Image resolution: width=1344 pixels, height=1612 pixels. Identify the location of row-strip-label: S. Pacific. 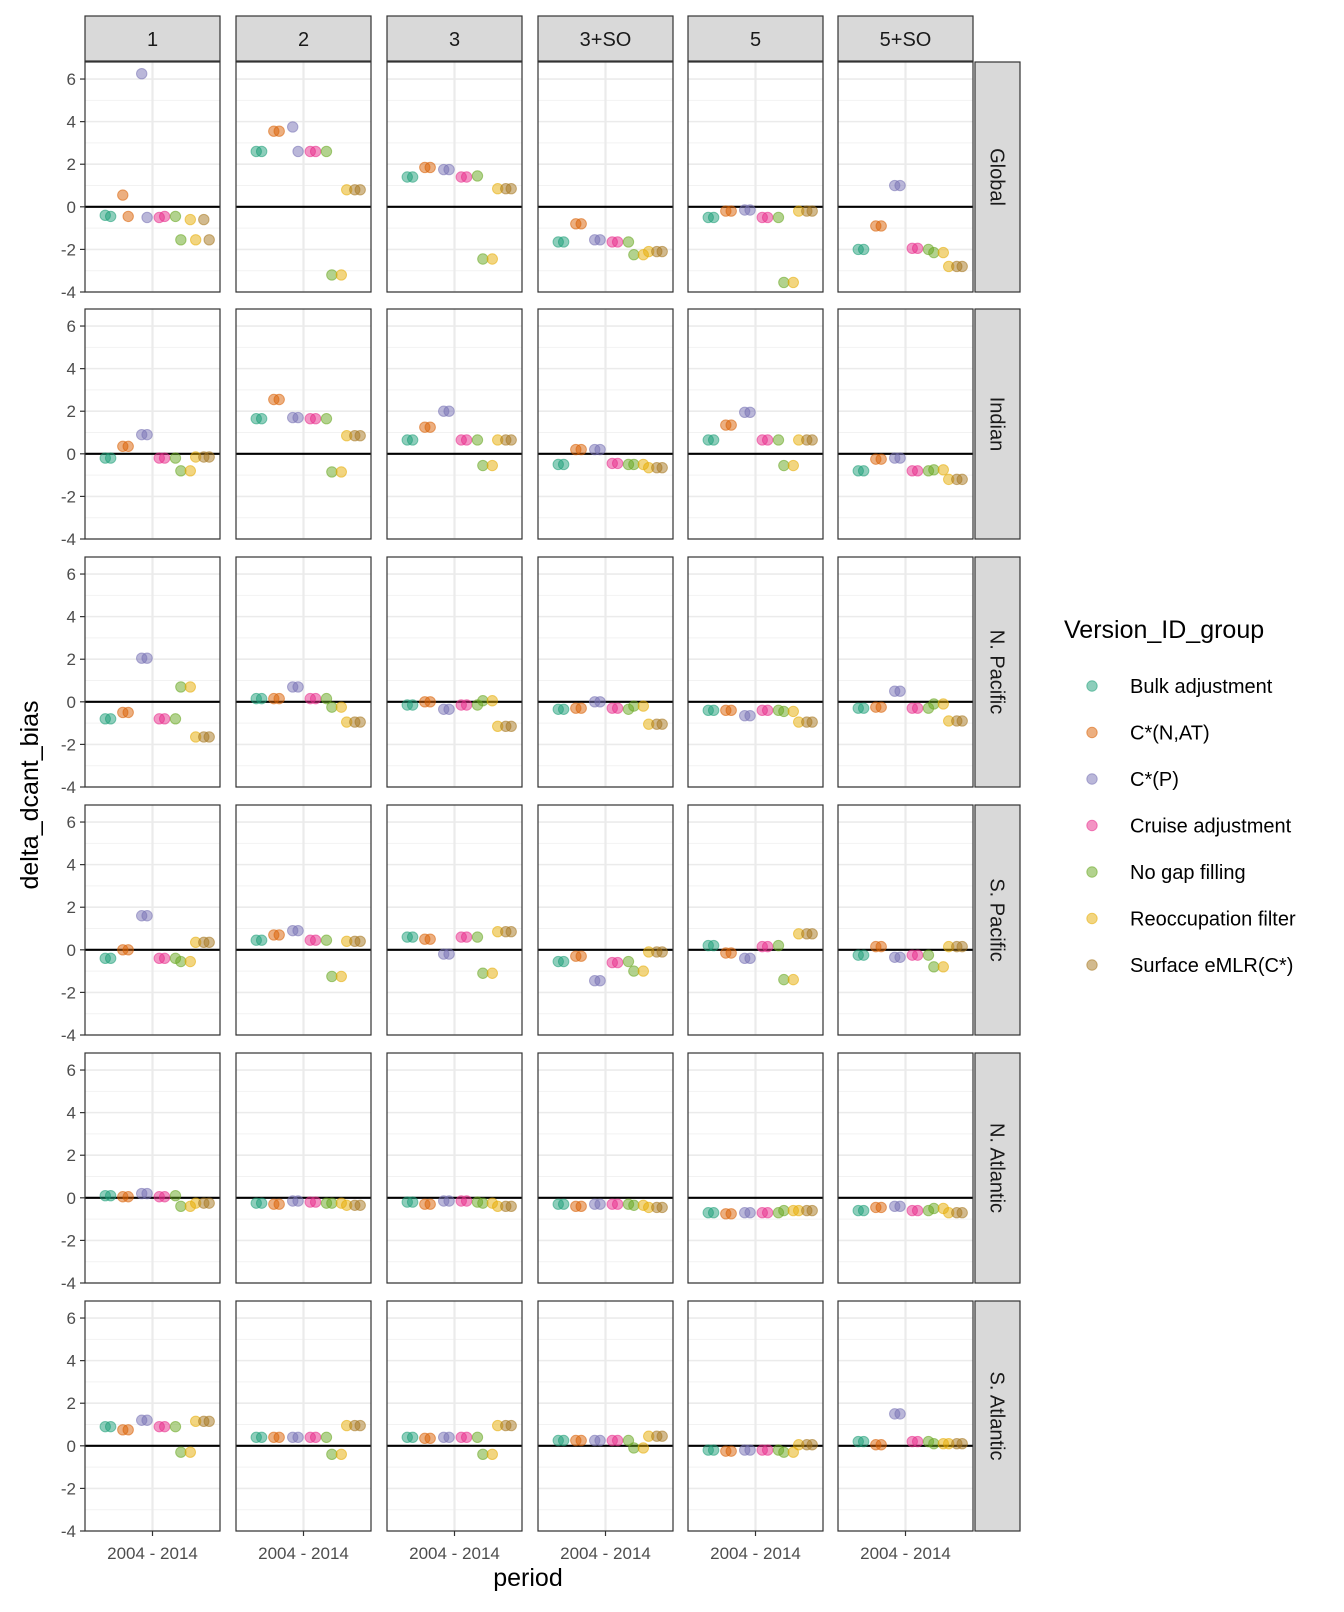
(997, 919).